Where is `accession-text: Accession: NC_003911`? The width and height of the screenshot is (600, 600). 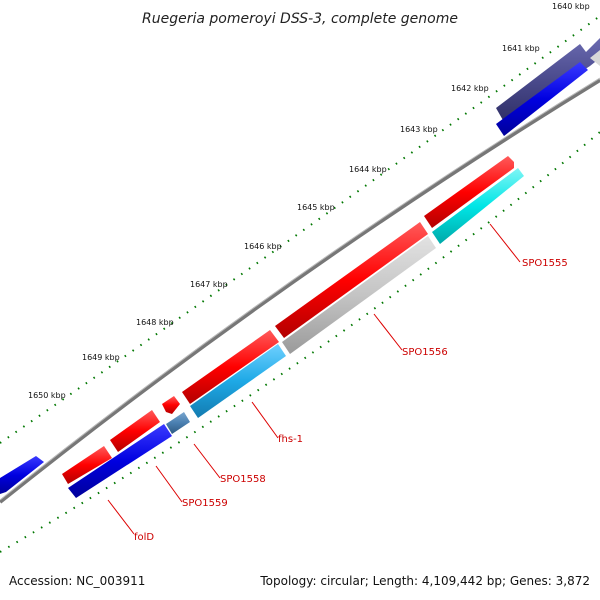
accession-text: Accession: NC_003911 is located at coordinates (77, 581).